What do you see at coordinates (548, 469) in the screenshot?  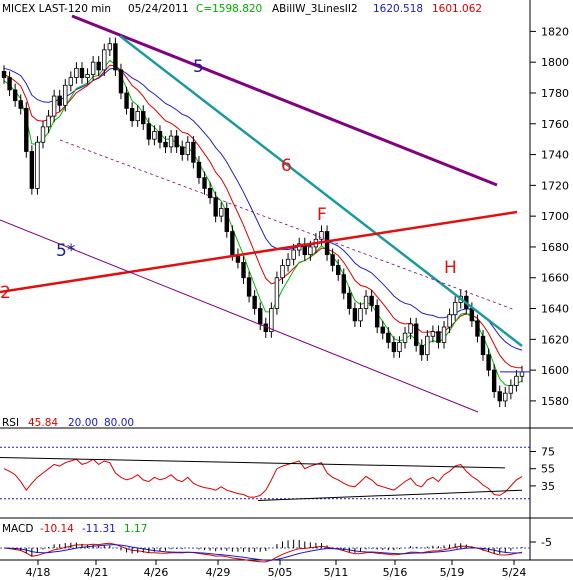 I see `rsi-ytick-label: 55` at bounding box center [548, 469].